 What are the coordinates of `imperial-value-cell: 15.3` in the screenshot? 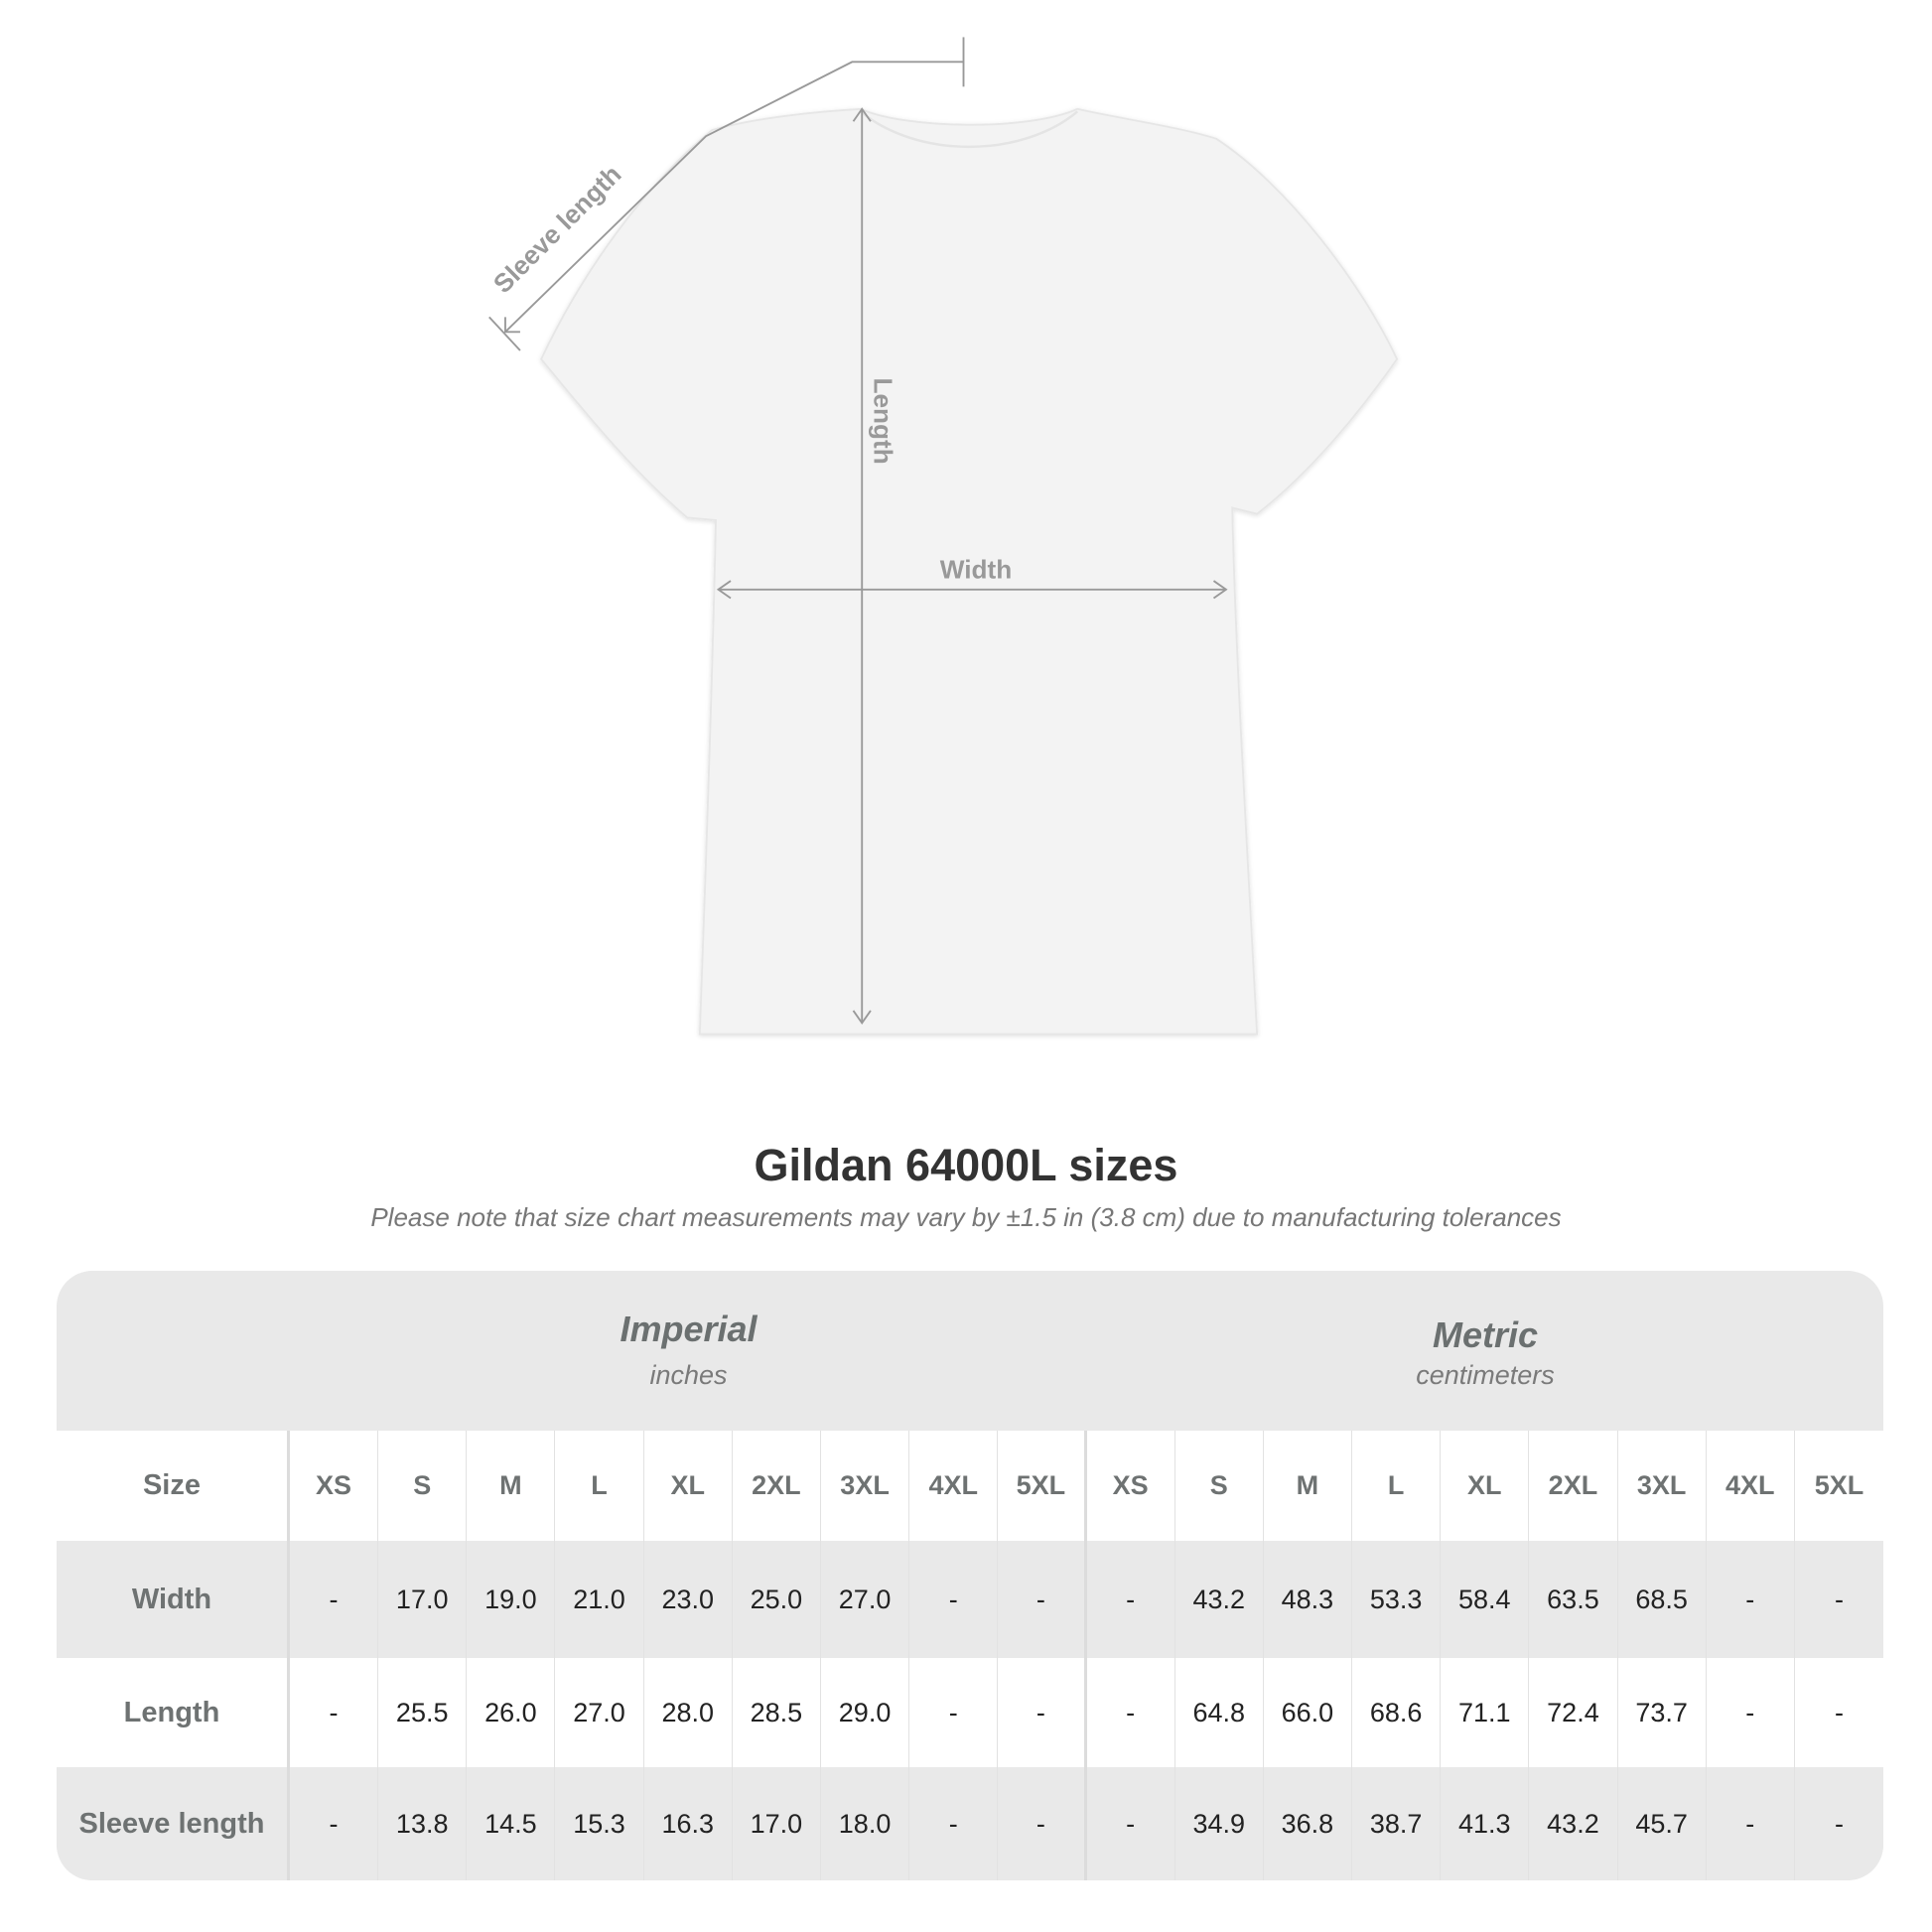 It's located at (599, 1823).